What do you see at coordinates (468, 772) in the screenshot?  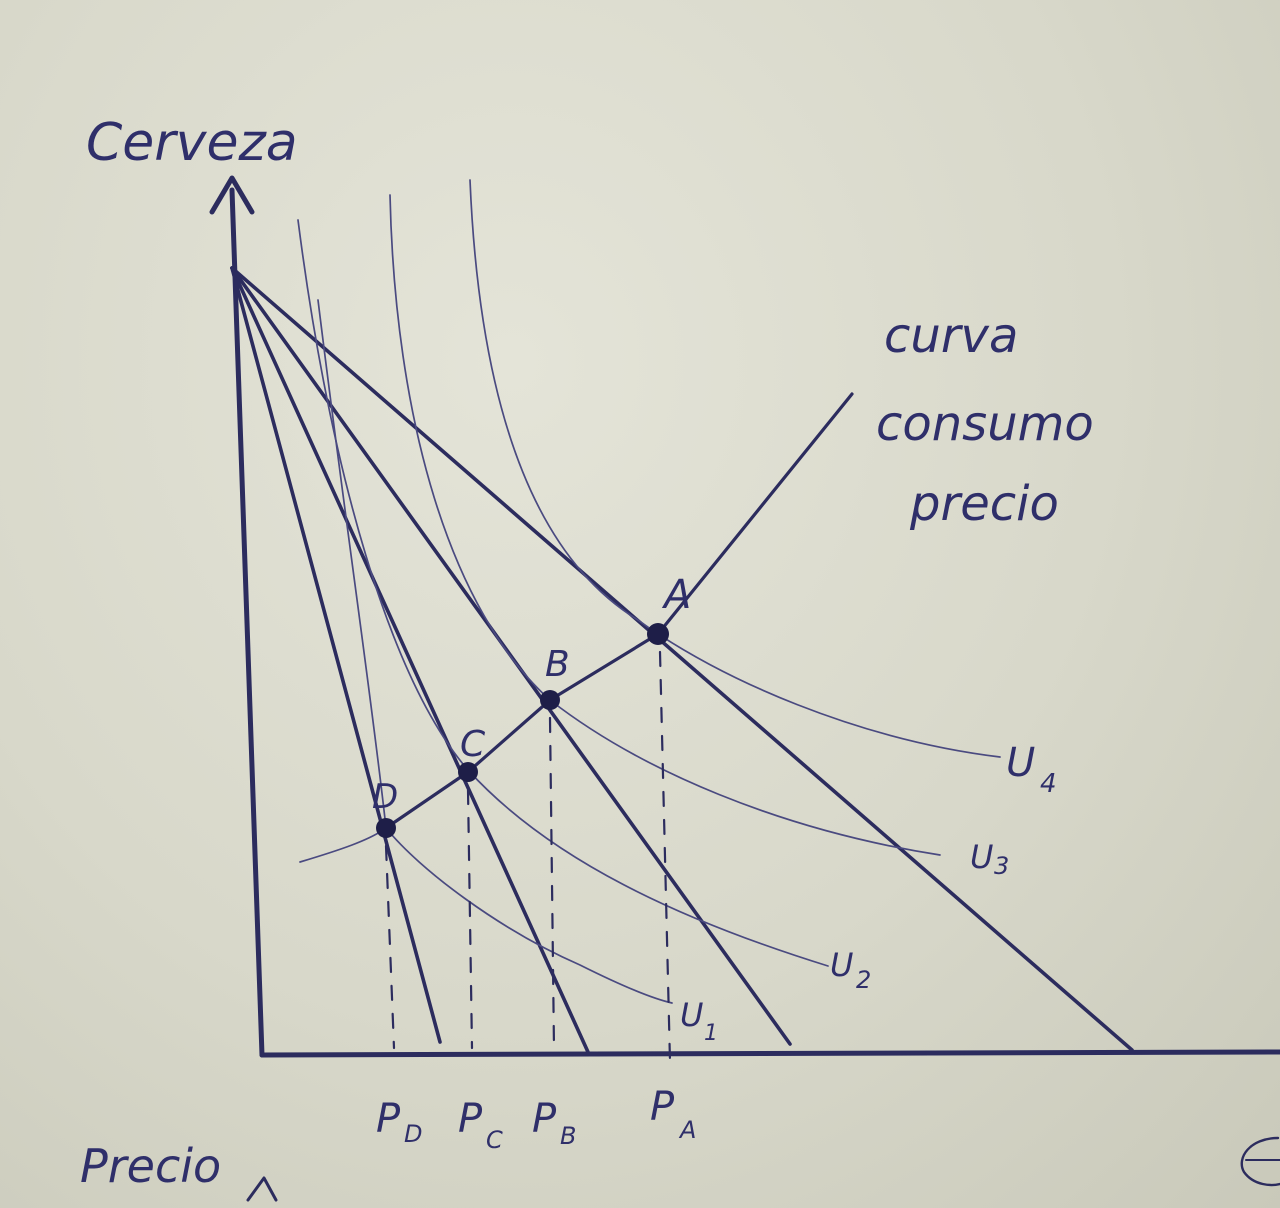 I see `point-c-marker` at bounding box center [468, 772].